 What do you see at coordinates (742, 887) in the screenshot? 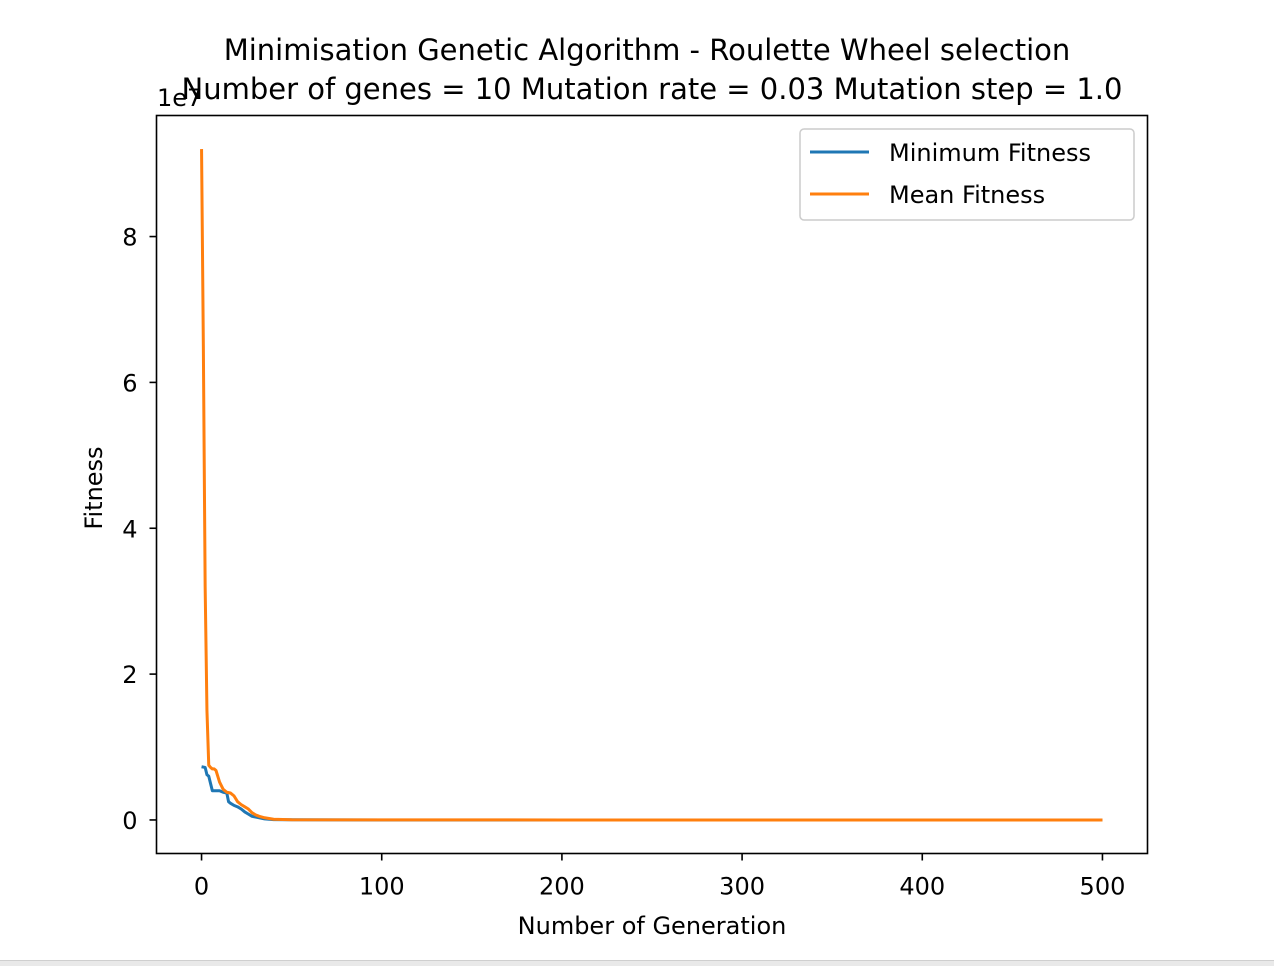
I see `x-tick-label: 300` at bounding box center [742, 887].